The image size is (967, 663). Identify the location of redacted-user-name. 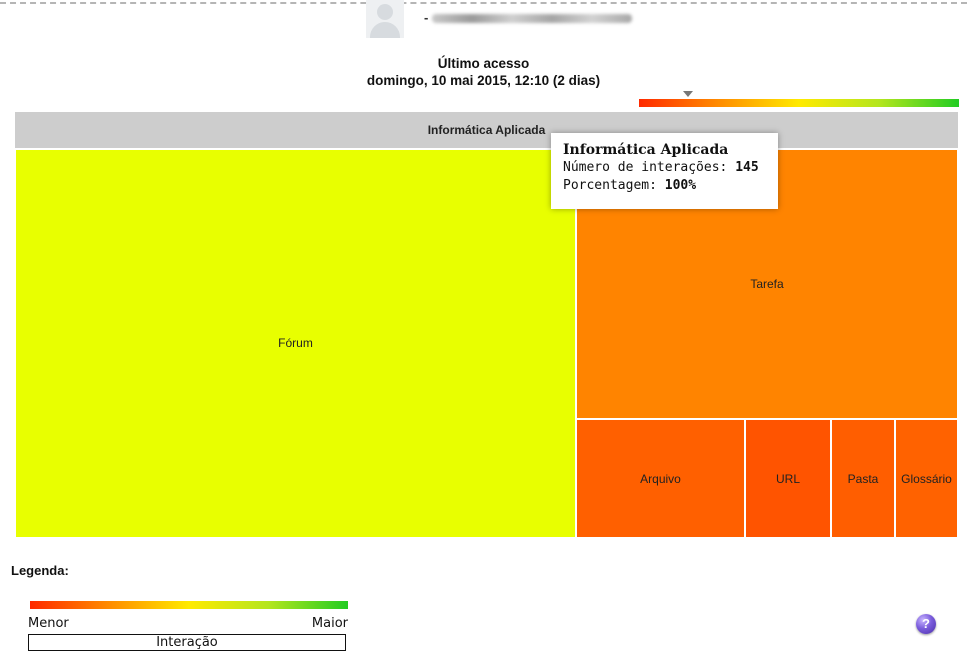
(532, 19).